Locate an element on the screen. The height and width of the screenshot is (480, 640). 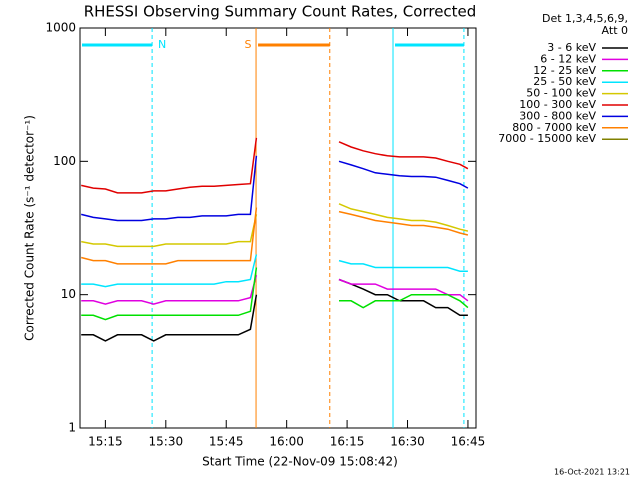
legend-title: Att 0 is located at coordinates (615, 30).